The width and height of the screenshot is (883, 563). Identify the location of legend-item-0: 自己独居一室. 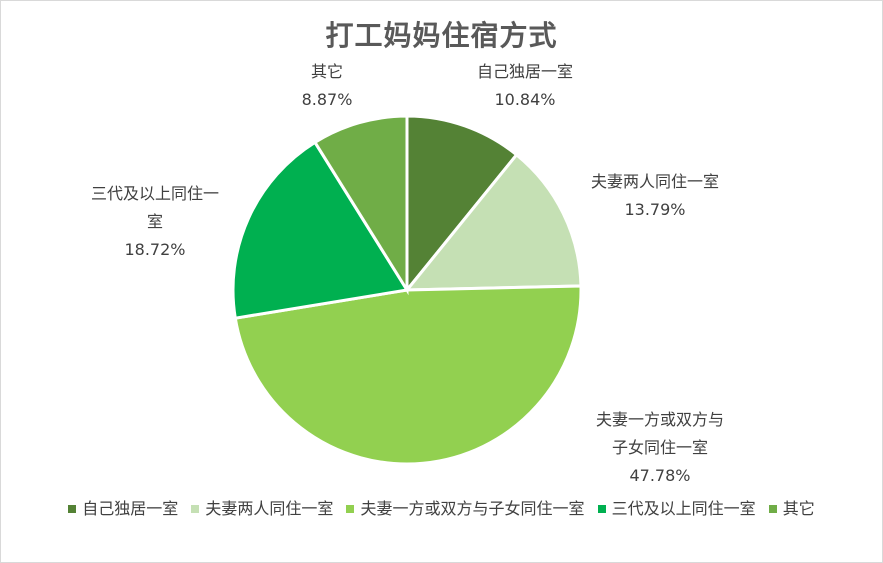
(123, 507).